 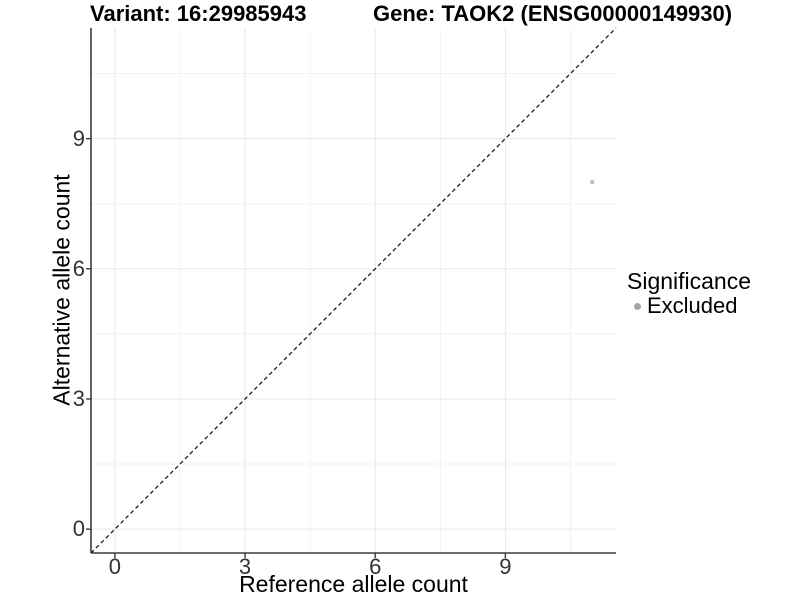 What do you see at coordinates (692, 305) in the screenshot?
I see `legend-item-label: Excluded` at bounding box center [692, 305].